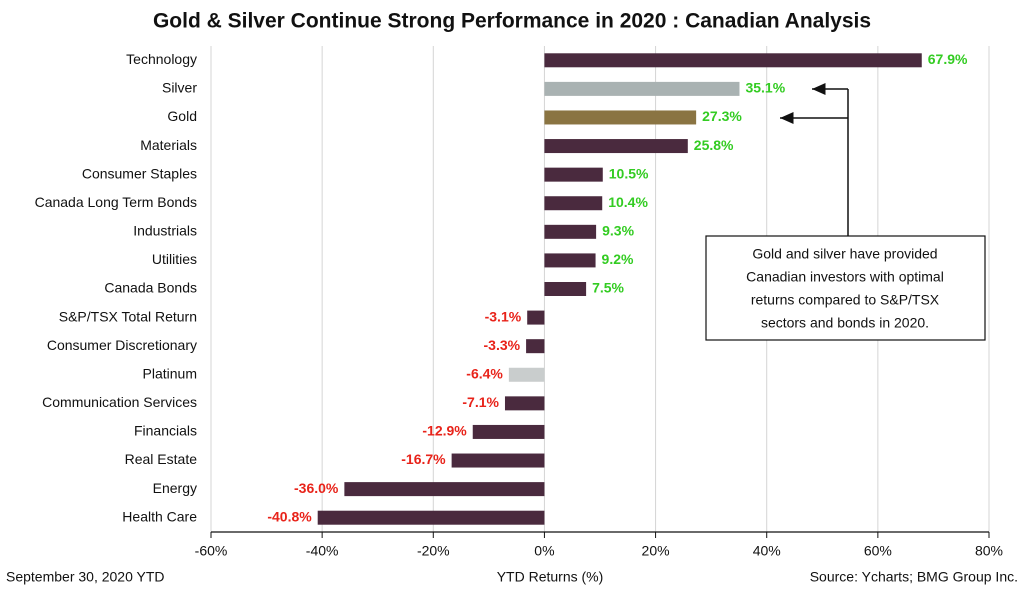 The width and height of the screenshot is (1024, 595). Describe the element at coordinates (844, 254) in the screenshot. I see `annotation-line: Gold and silver have provided` at that location.